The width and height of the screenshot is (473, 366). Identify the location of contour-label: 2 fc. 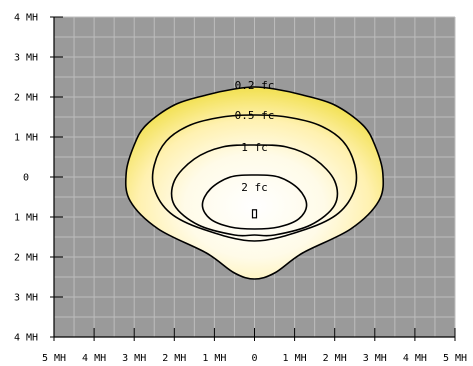
(254, 187).